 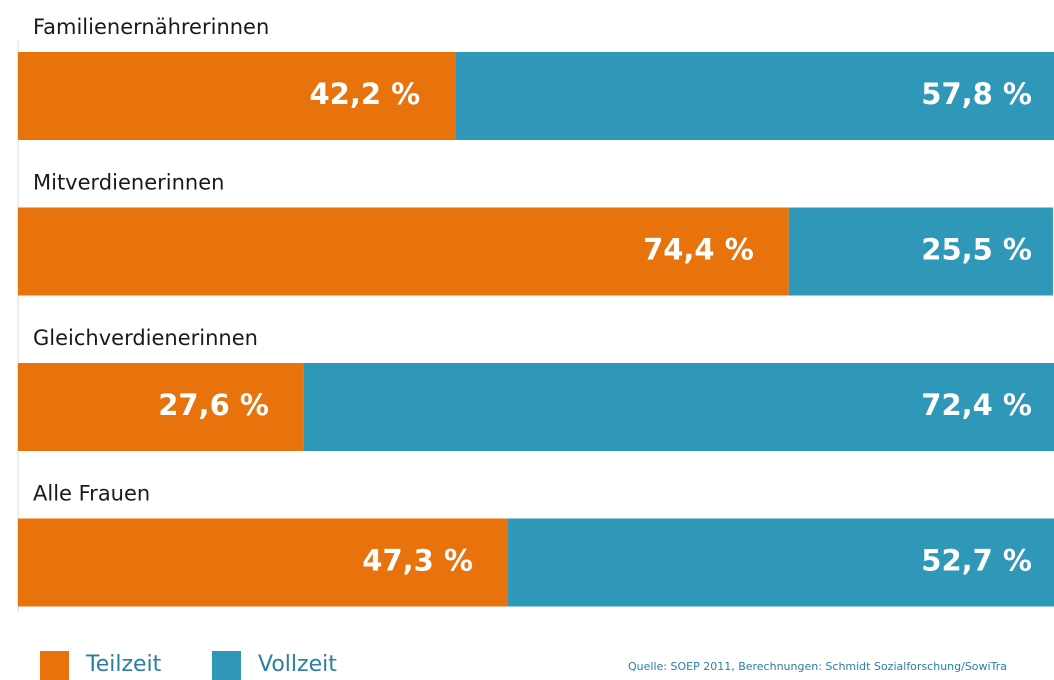 I want to click on category-label: Mitverdienerinnen, so click(x=128, y=183).